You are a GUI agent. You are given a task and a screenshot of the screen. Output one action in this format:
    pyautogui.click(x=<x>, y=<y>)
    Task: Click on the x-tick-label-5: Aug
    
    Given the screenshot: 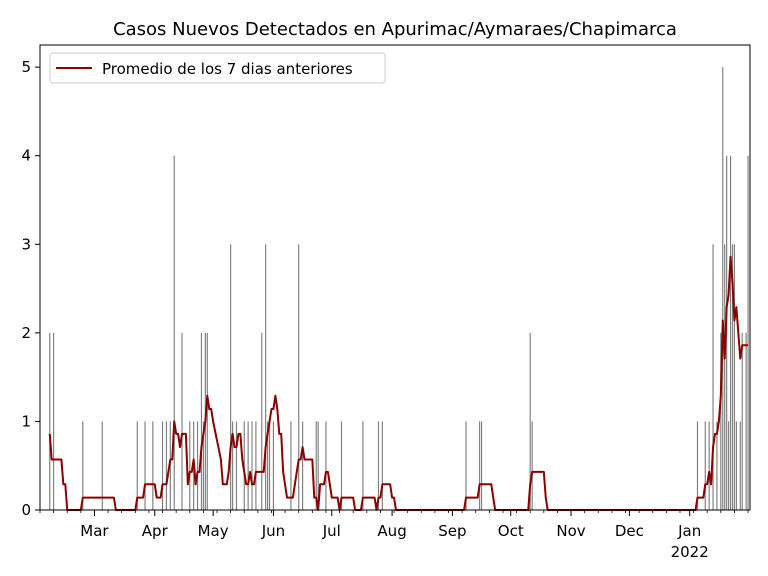 What is the action you would take?
    pyautogui.click(x=391, y=531)
    